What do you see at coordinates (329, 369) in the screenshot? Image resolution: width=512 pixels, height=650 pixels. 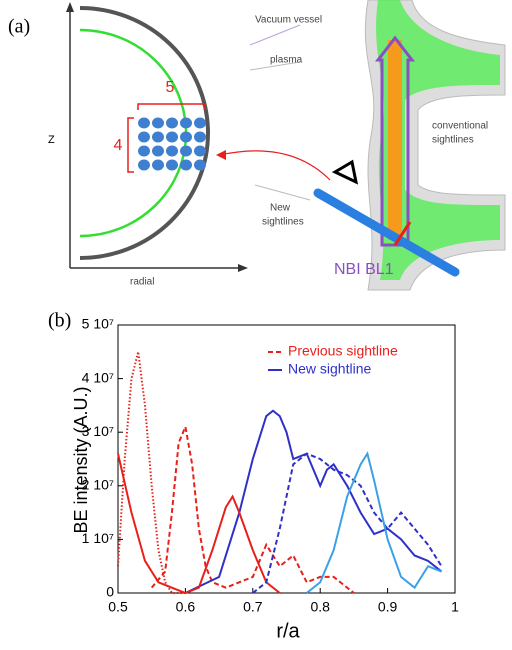 I see `legend-label: New sightline` at bounding box center [329, 369].